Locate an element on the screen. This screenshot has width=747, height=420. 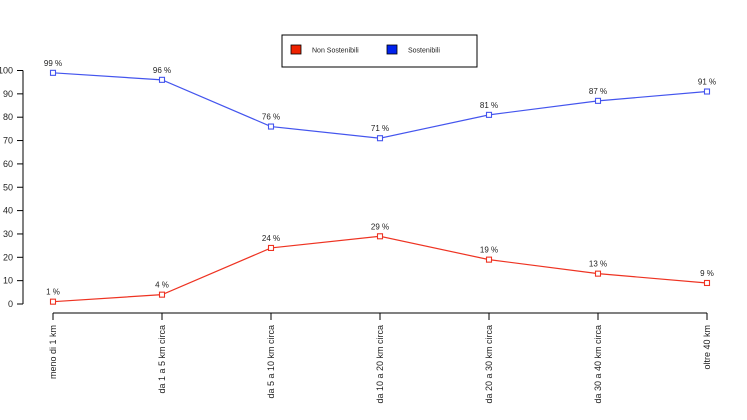
x-tick-label: da 5 a 10 km circa is located at coordinates (271, 362).